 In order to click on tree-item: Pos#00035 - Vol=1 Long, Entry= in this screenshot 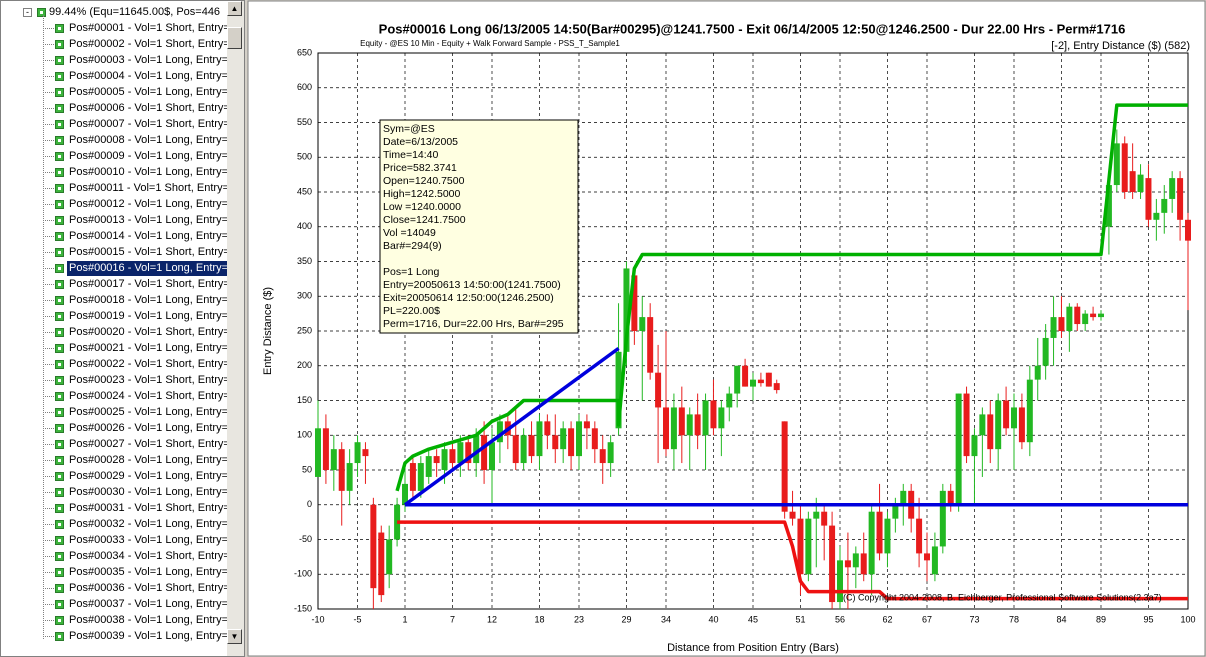, I will do `click(147, 572)`.